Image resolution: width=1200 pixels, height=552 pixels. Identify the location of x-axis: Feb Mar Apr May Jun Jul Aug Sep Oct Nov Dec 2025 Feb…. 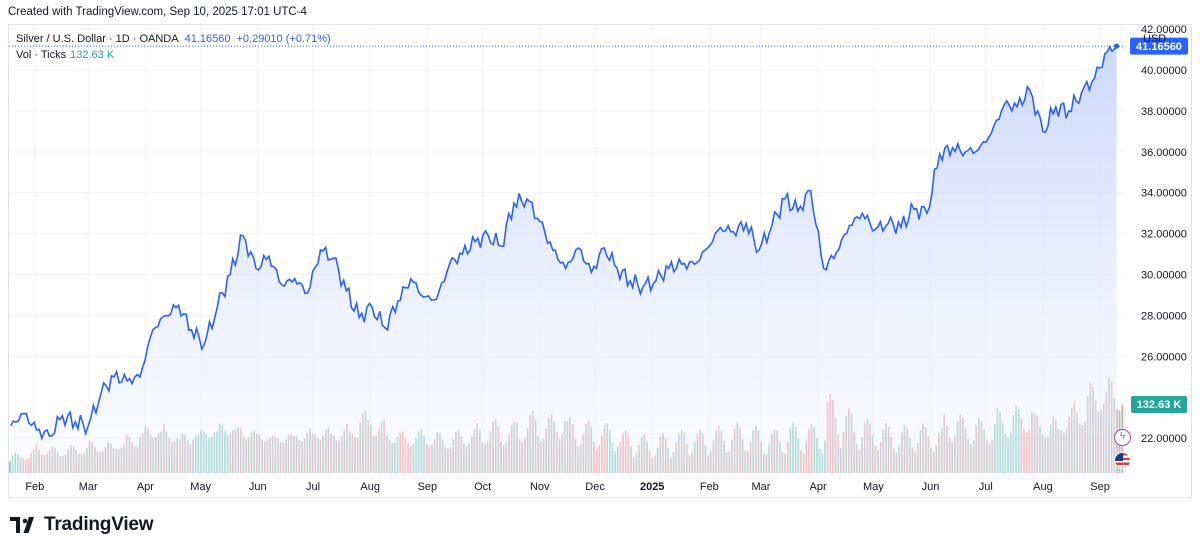
(567, 487).